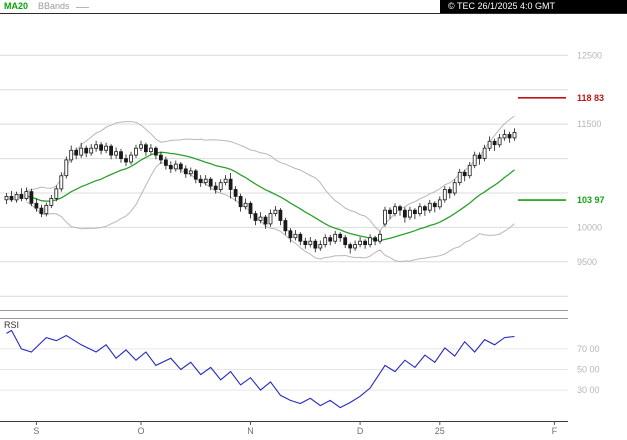 This screenshot has height=440, width=627. I want to click on legend-bar: MA20 BBands © TEC 26/1/2025 4:0 GMT, so click(313, 6).